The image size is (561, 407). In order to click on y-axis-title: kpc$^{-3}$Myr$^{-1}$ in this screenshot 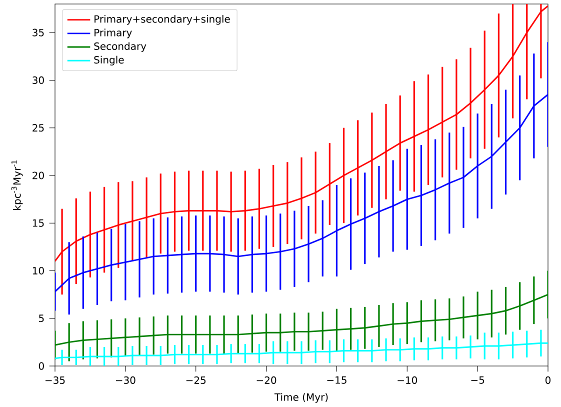, I will do `click(17, 185)`.